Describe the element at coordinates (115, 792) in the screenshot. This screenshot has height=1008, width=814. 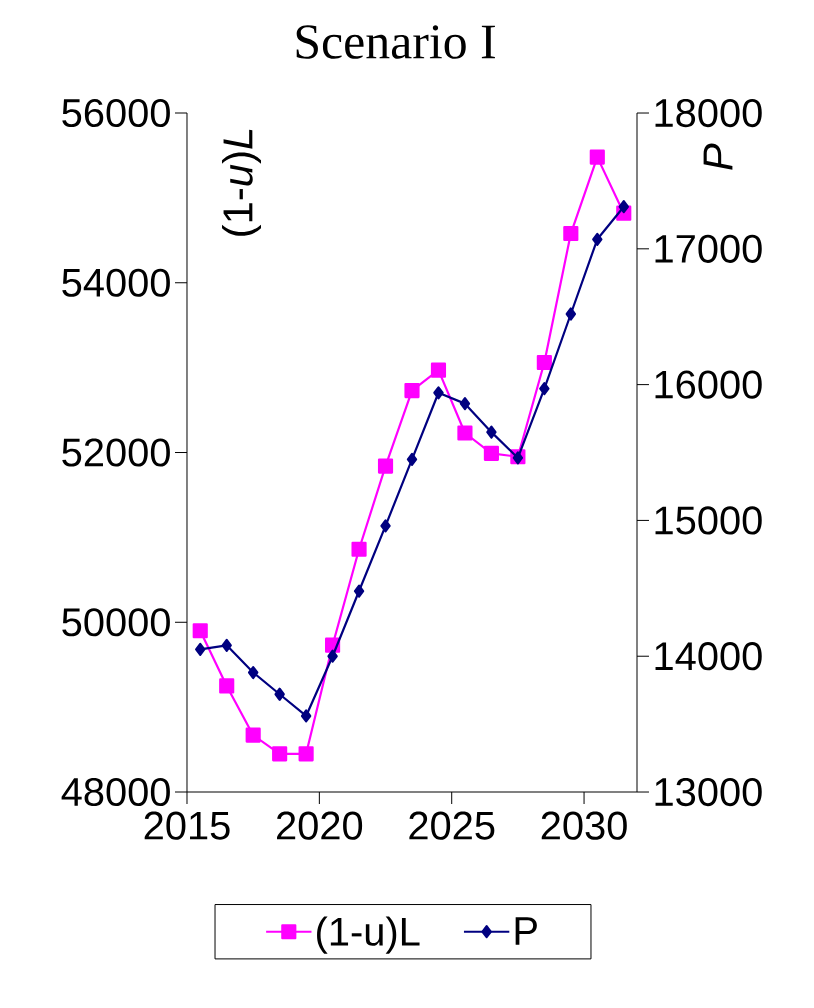
I see `y-tick-label: 48000` at that location.